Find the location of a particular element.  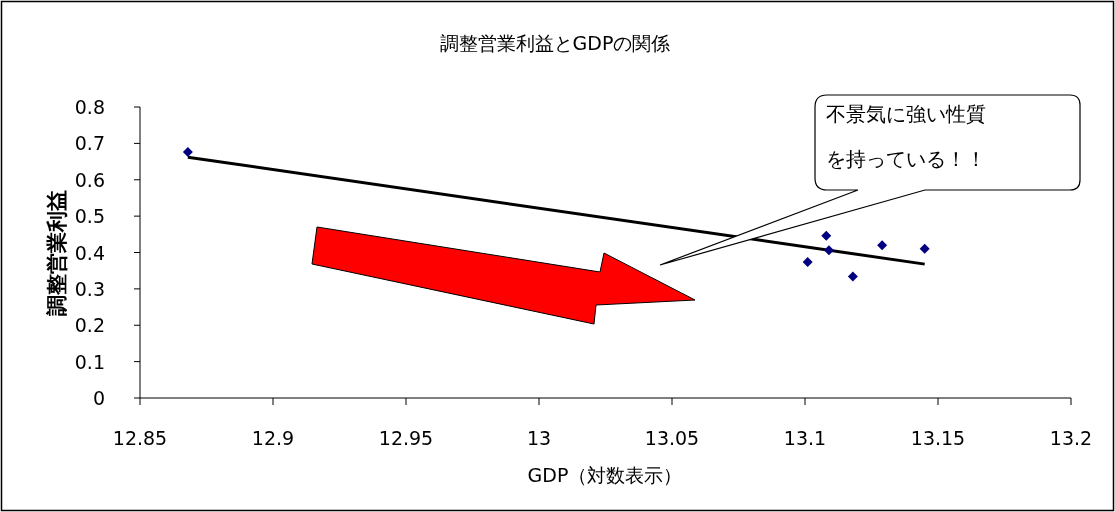

y-tick-label: 0.4 is located at coordinates (89, 252).